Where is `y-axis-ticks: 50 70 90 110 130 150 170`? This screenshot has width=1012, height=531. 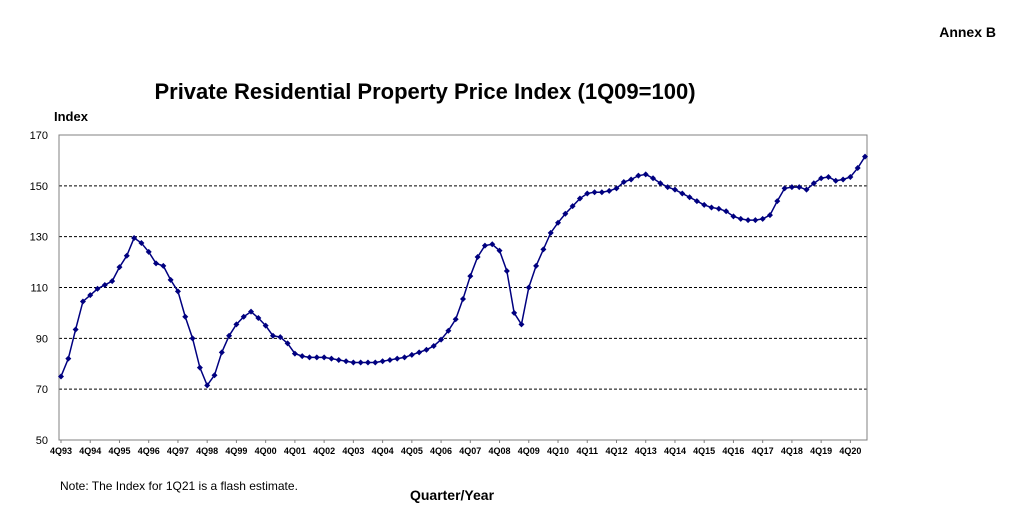 y-axis-ticks: 50 70 90 110 130 150 170 is located at coordinates (39, 288).